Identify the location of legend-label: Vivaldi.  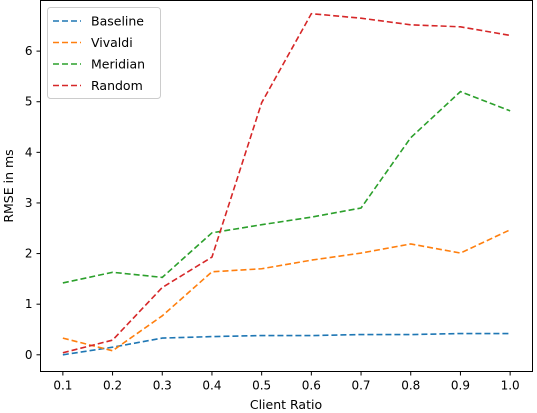
(112, 42).